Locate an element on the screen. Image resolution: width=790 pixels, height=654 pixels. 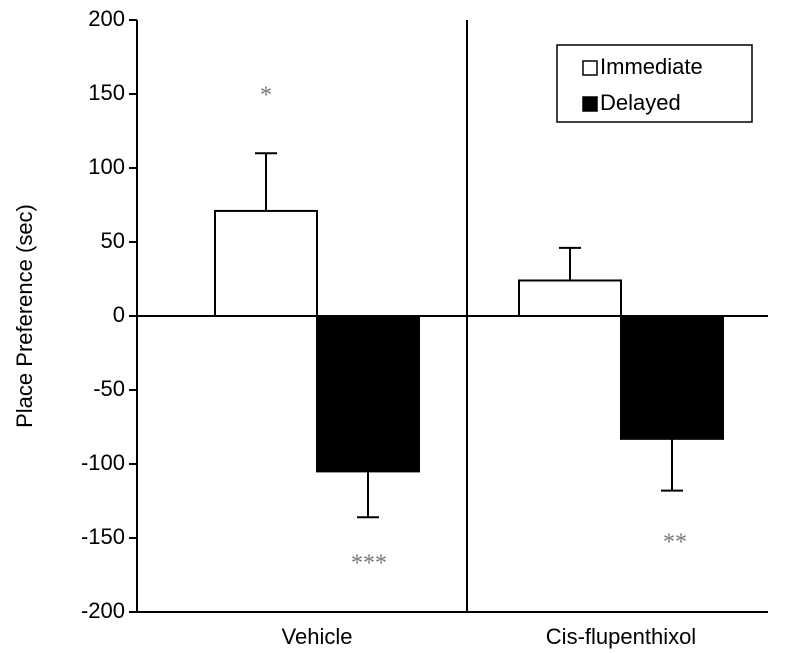
annotation: * is located at coordinates (266, 96).